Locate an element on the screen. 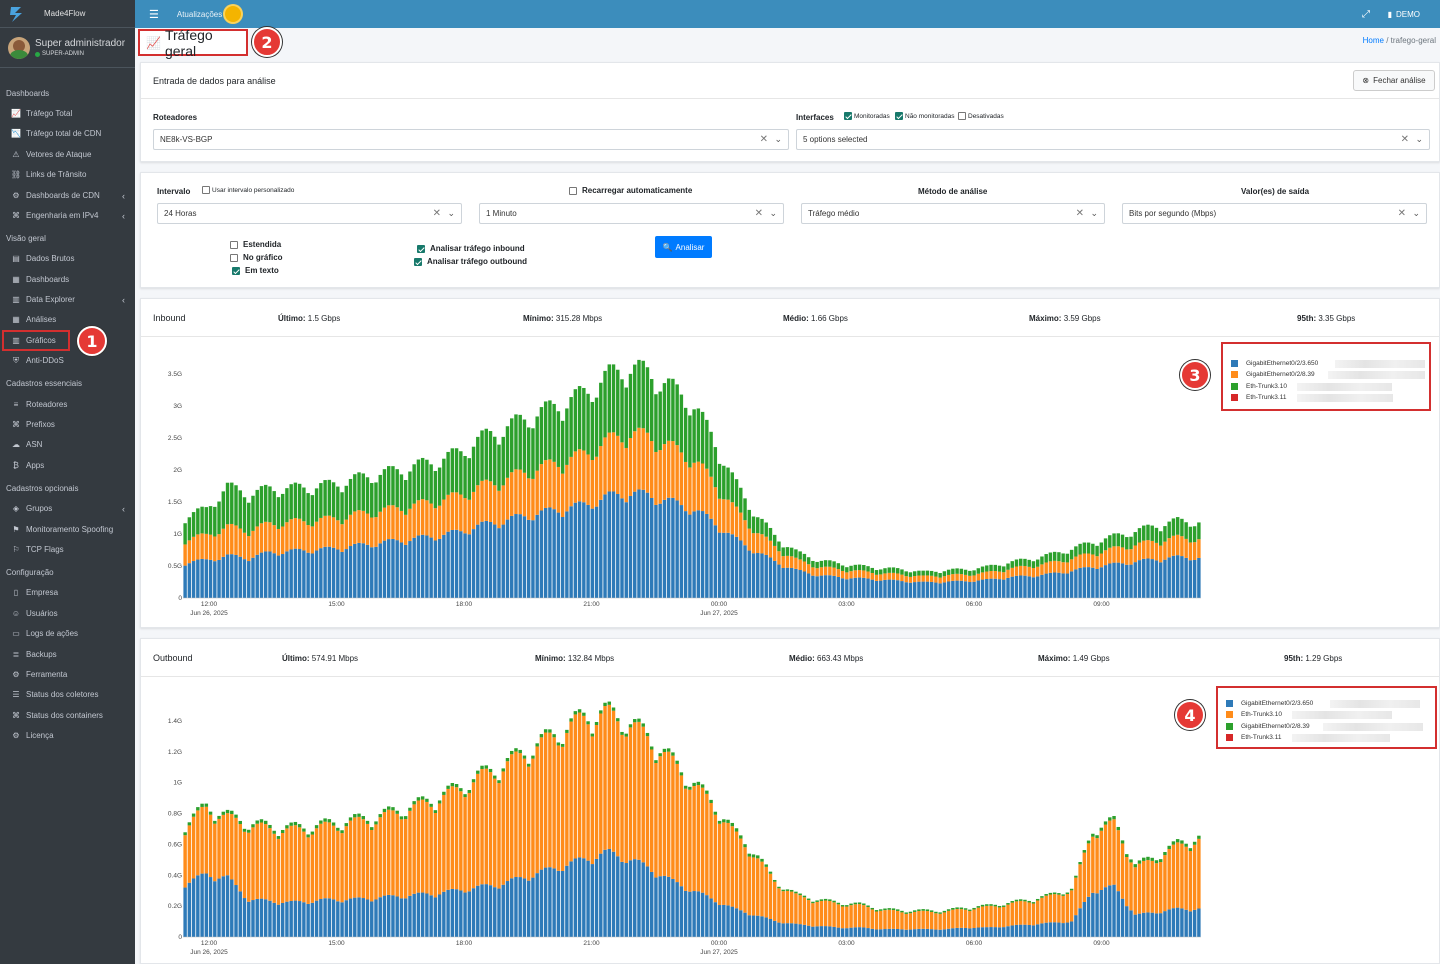 Image resolution: width=1440 pixels, height=964 pixels. in-chart-checkbox: No gráfico is located at coordinates (256, 257).